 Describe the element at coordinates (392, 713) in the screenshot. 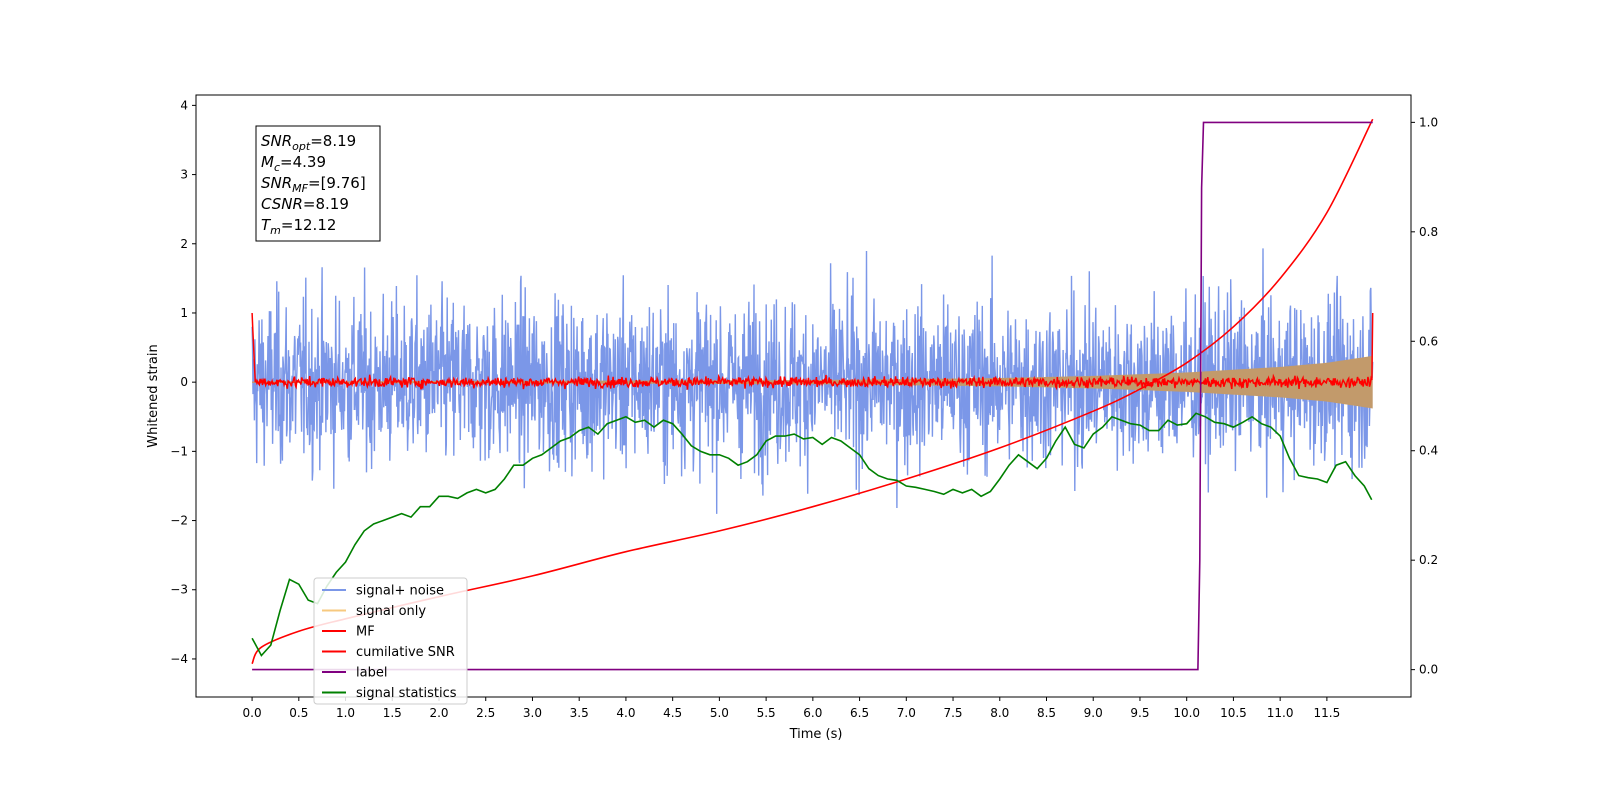

I see `x-tick-label: 1.5` at that location.